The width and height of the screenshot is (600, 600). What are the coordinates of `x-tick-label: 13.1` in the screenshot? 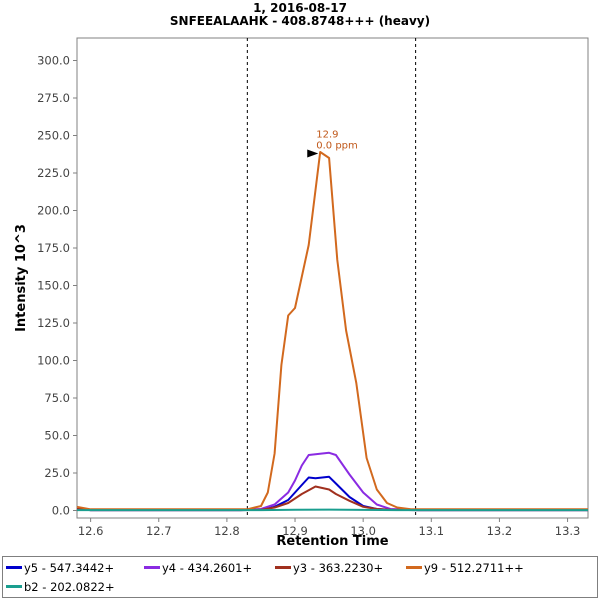 It's located at (431, 531).